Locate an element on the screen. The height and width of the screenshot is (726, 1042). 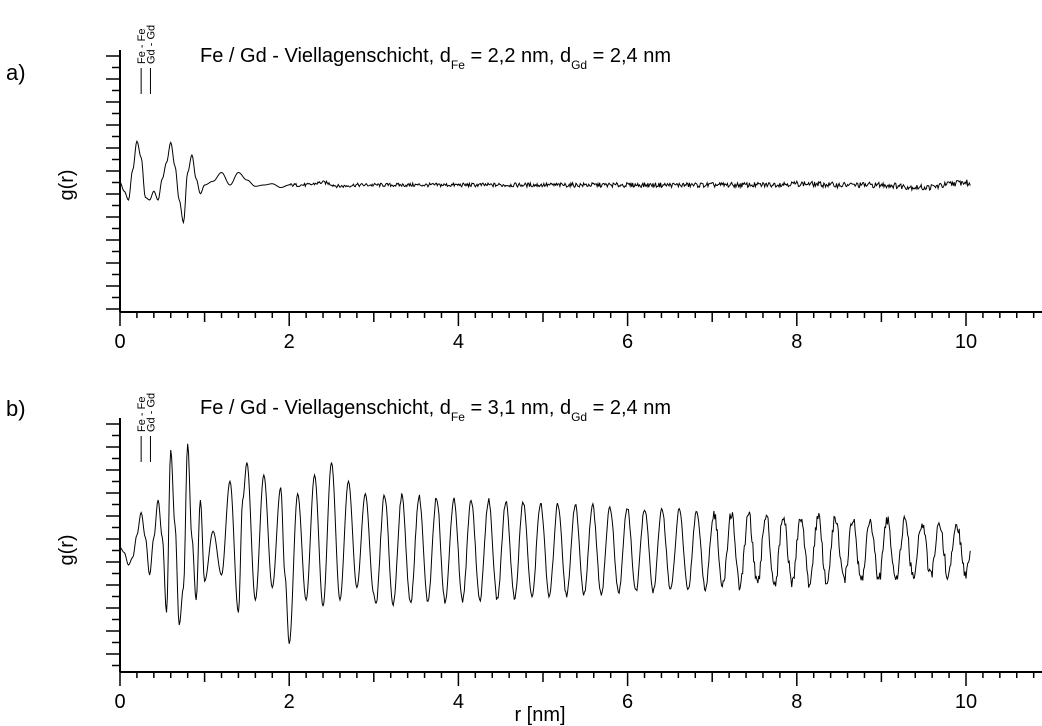
panel-b-ylabel: g(r) is located at coordinates (67, 549).